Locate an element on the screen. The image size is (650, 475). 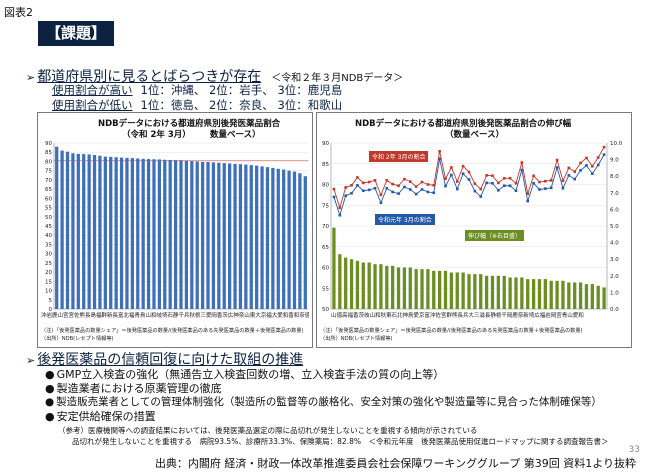
y-tick-label: 65 is located at coordinates (325, 248).